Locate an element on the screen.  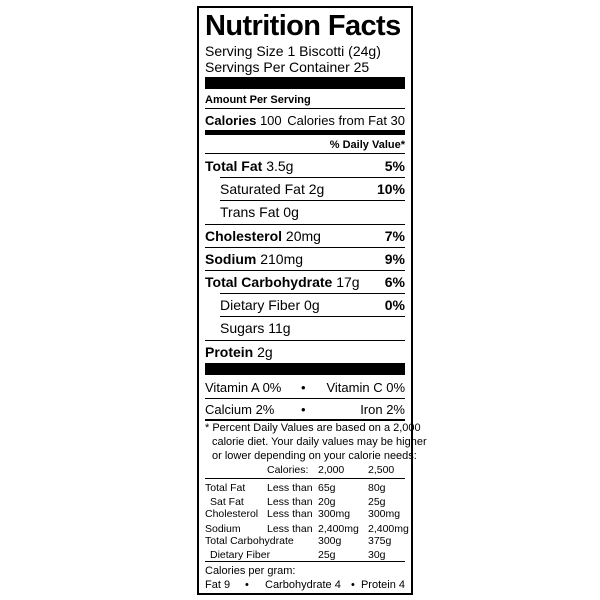
dv-table-cell: Total Fat is located at coordinates (225, 488).